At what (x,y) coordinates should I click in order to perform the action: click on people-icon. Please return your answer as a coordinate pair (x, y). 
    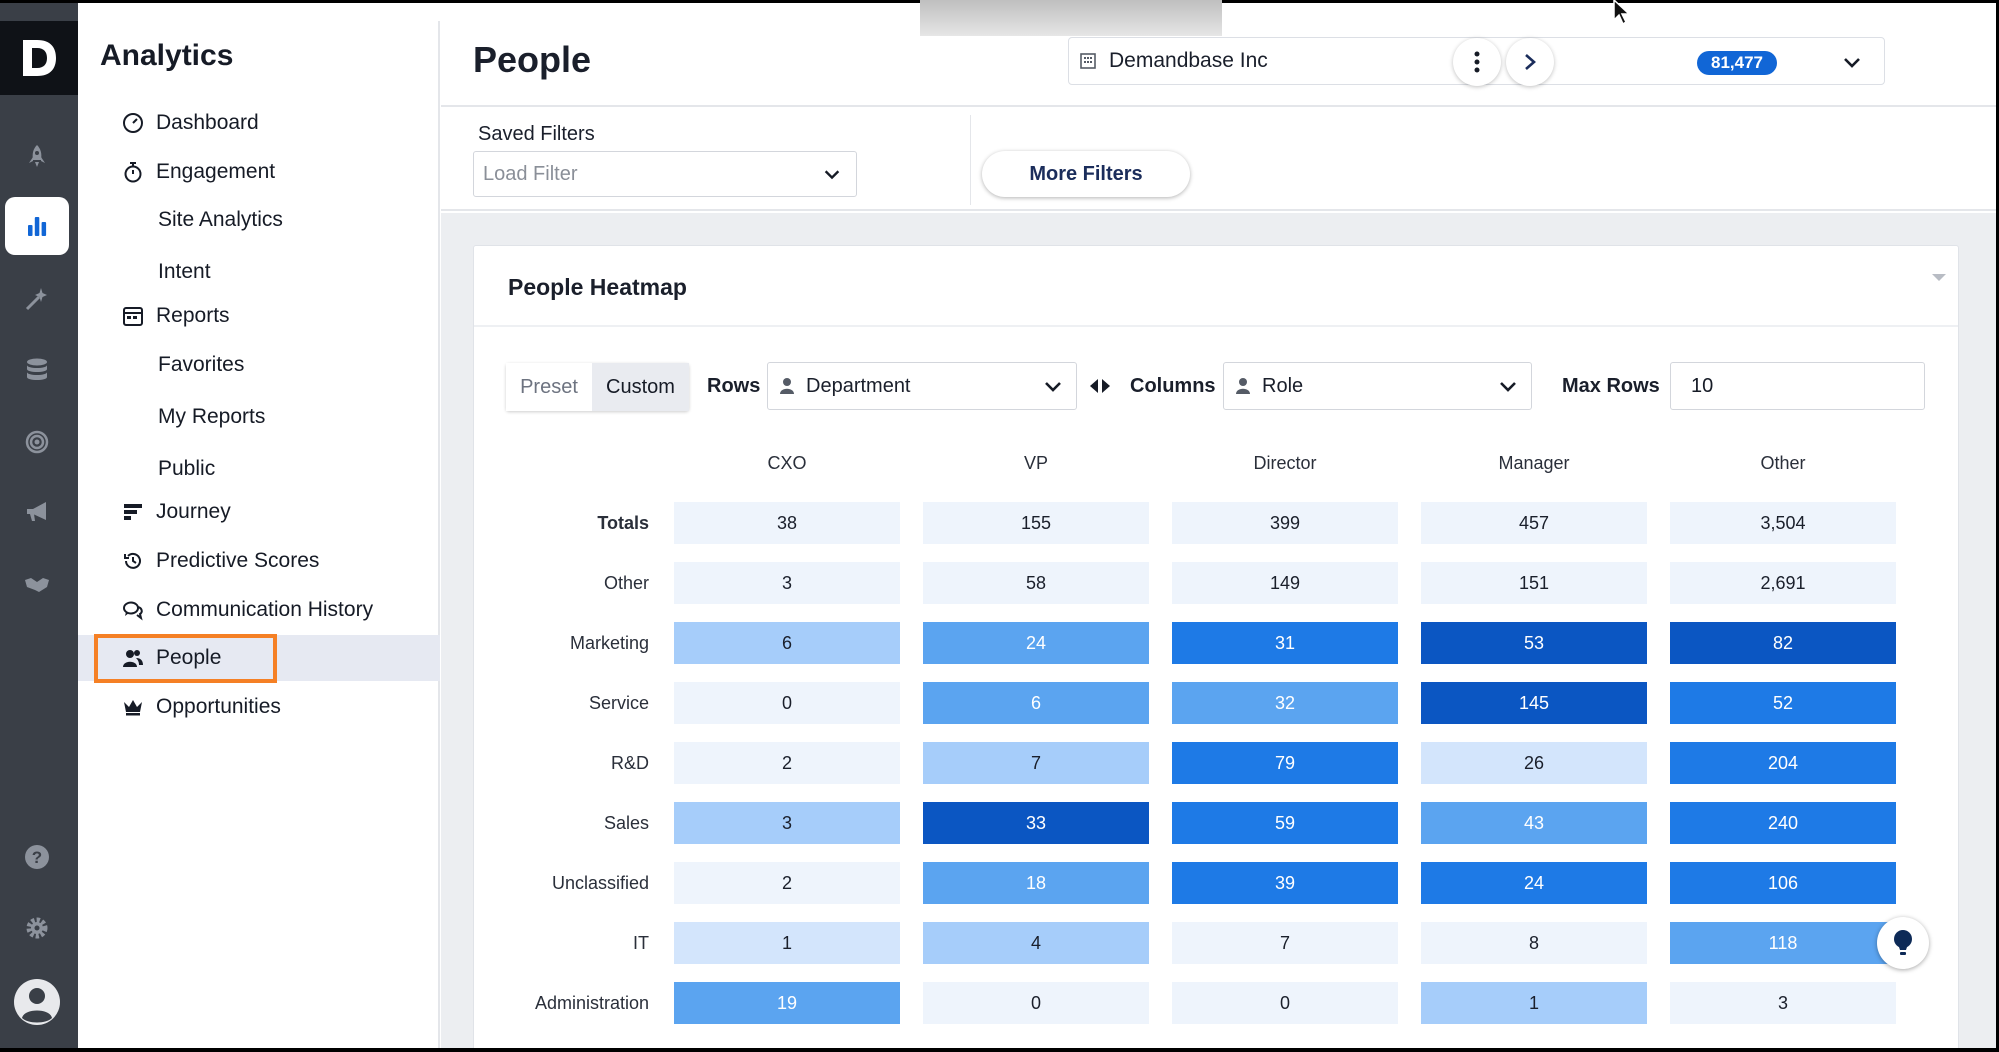
    Looking at the image, I should click on (133, 658).